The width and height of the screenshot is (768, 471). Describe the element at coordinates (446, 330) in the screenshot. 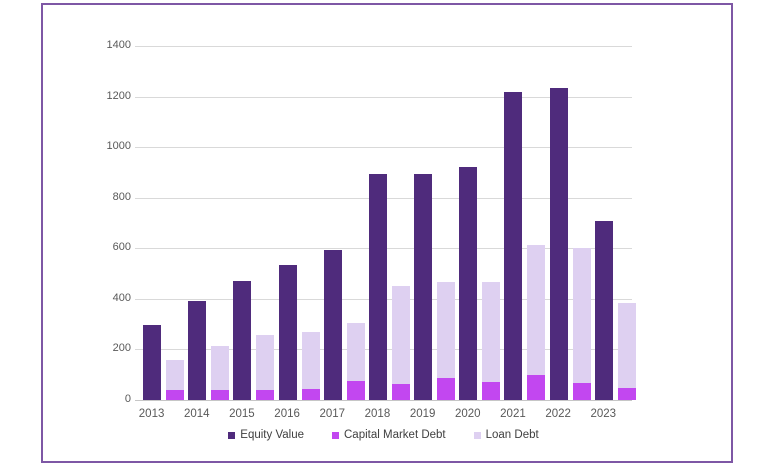

I see `loan-debt-segment-2019` at that location.